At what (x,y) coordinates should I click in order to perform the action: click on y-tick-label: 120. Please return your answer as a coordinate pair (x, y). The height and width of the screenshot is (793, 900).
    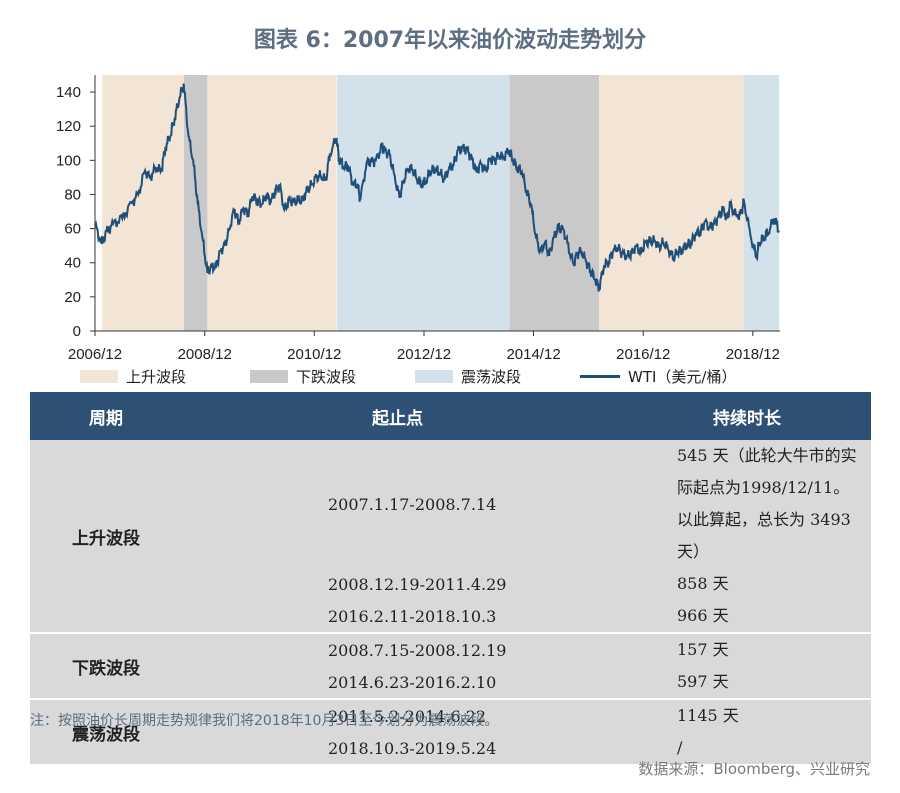
    Looking at the image, I should click on (68, 126).